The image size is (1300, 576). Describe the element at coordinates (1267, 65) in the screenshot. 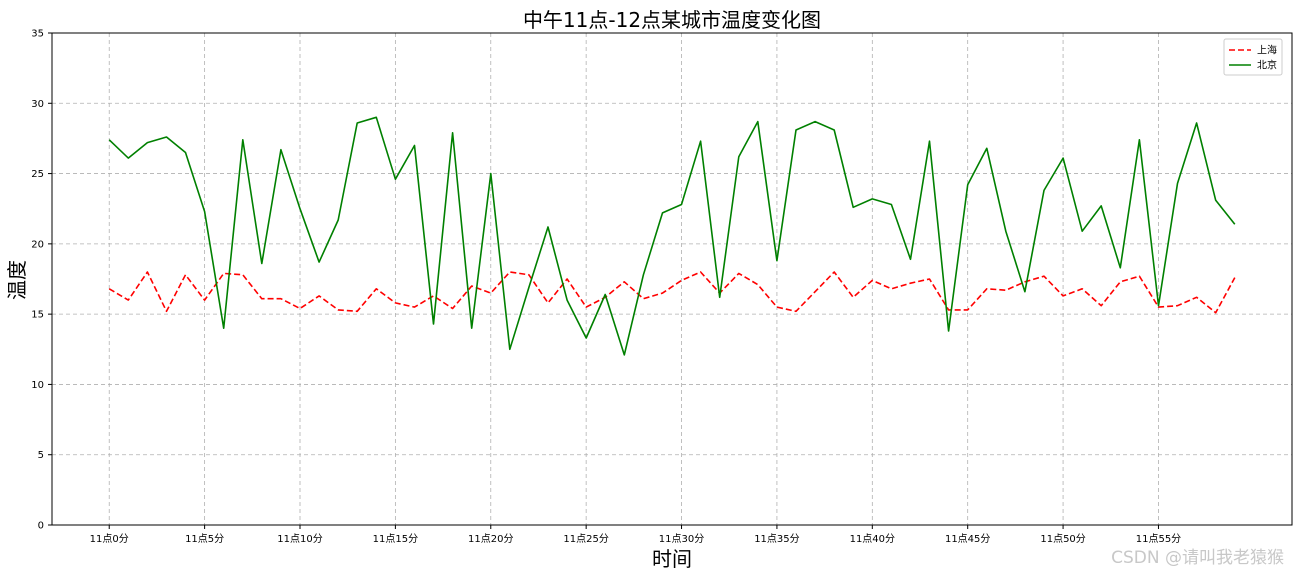

I see `legend-label: 北京` at that location.